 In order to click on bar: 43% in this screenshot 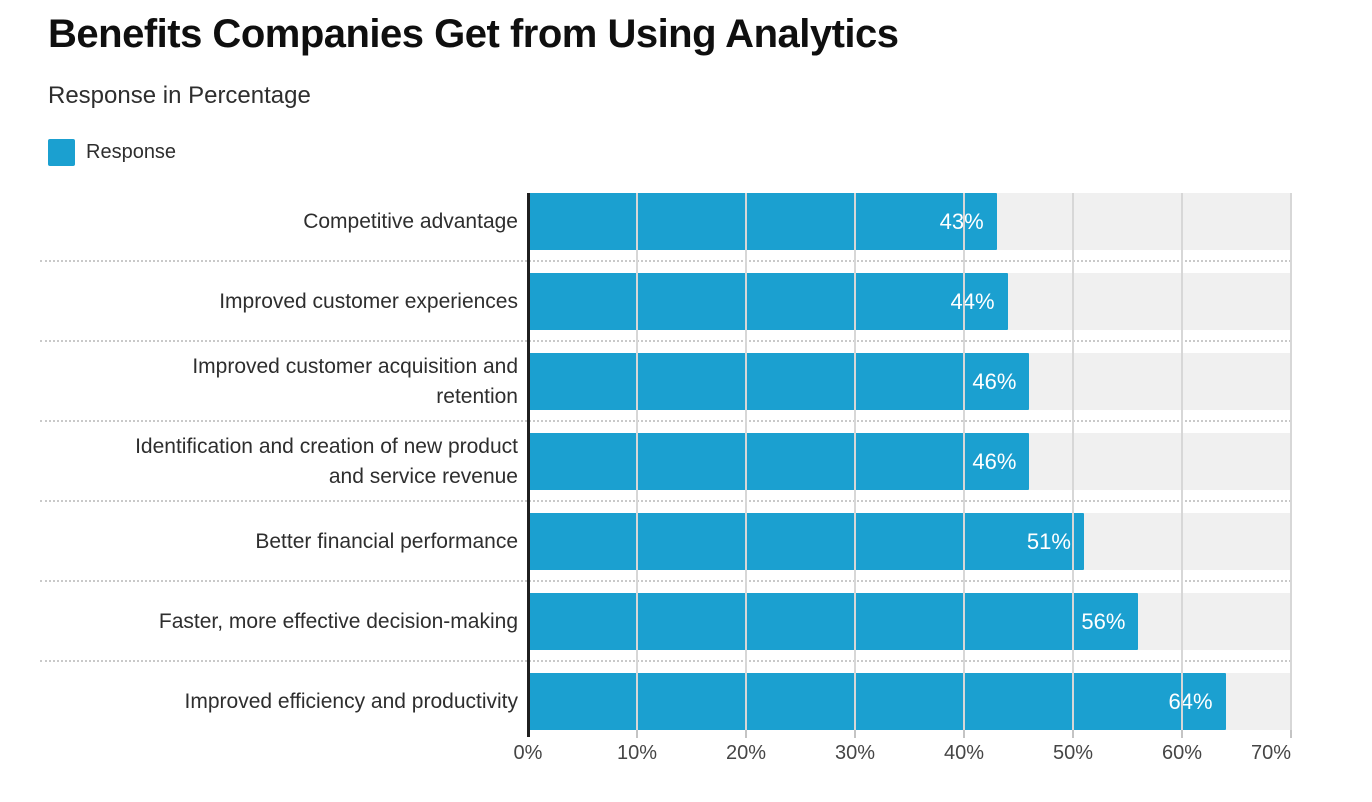, I will do `click(762, 221)`.